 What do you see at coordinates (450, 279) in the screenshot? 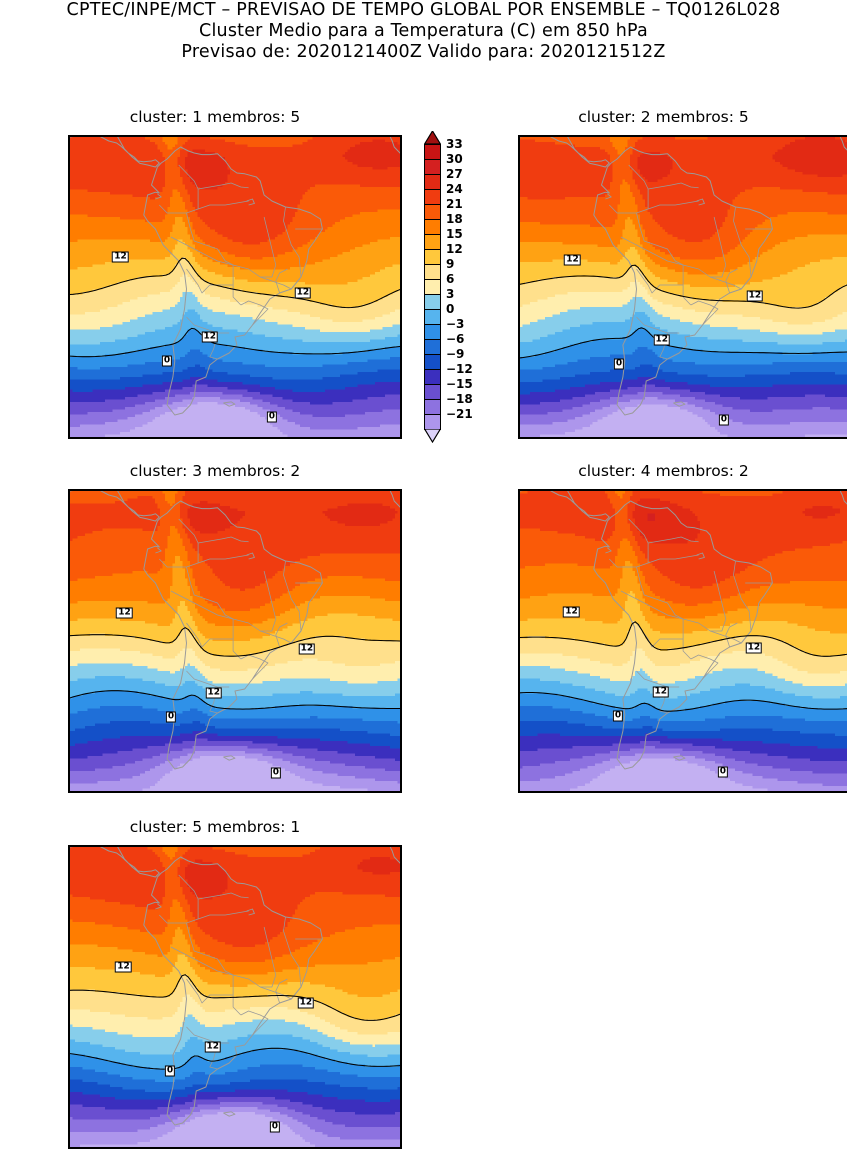
I see `colorbar-tick-label: 6` at bounding box center [450, 279].